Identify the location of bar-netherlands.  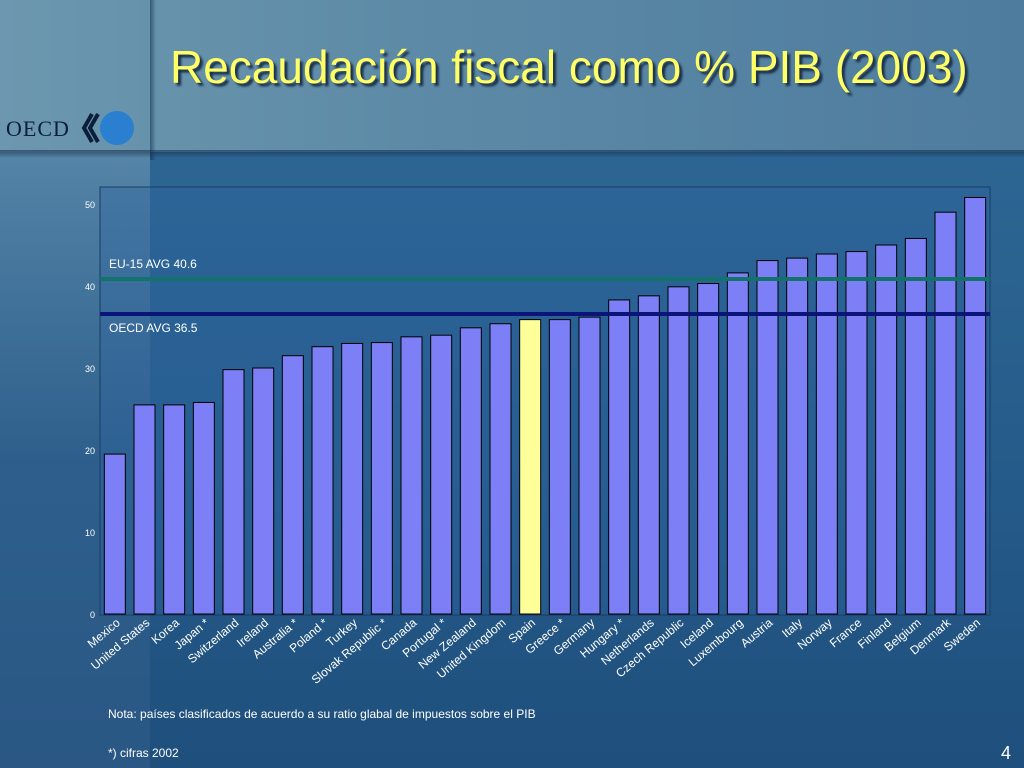
(648, 455).